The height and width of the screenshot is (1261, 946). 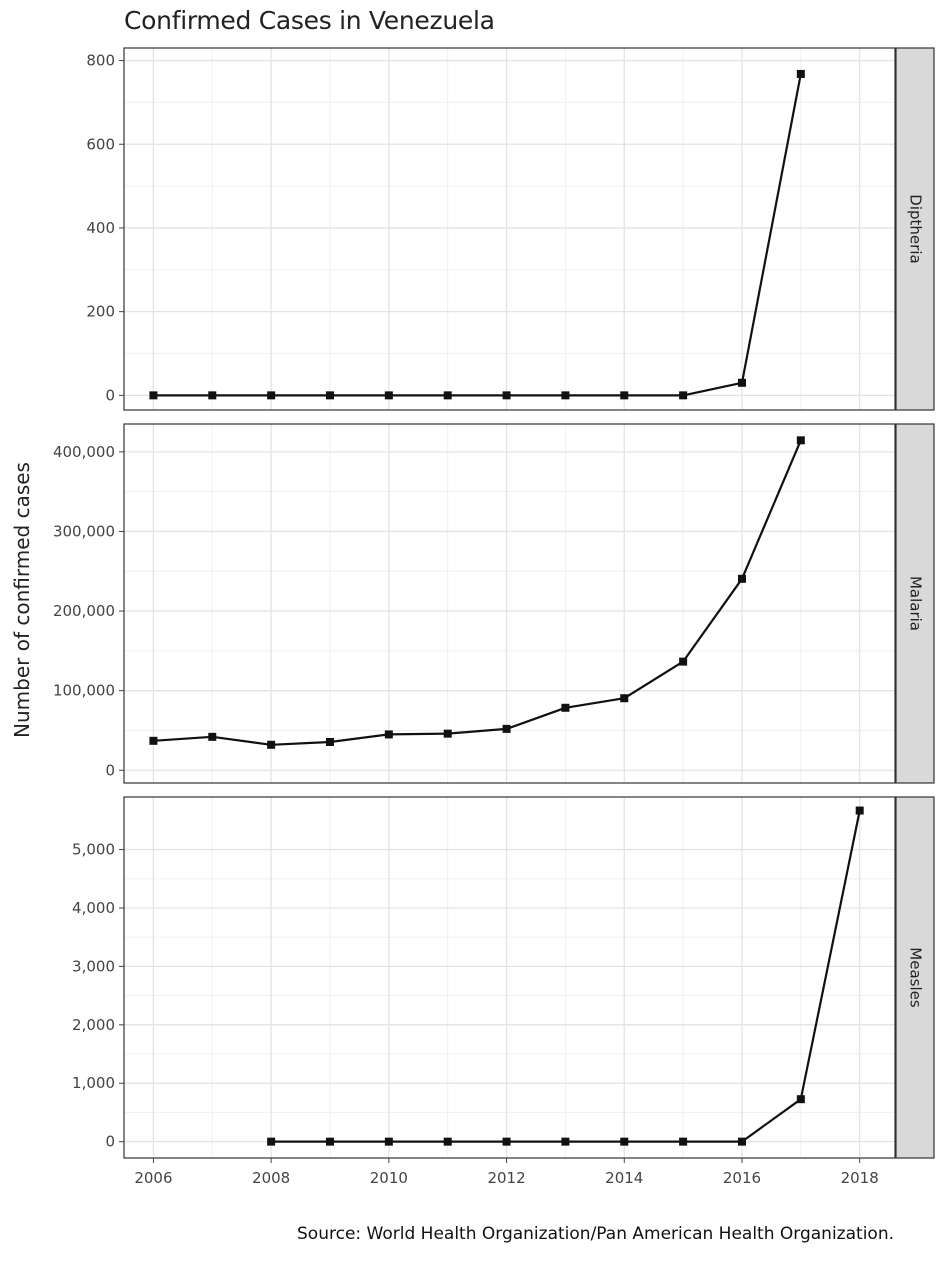 I want to click on x-tick-label: 2014, so click(x=624, y=1178).